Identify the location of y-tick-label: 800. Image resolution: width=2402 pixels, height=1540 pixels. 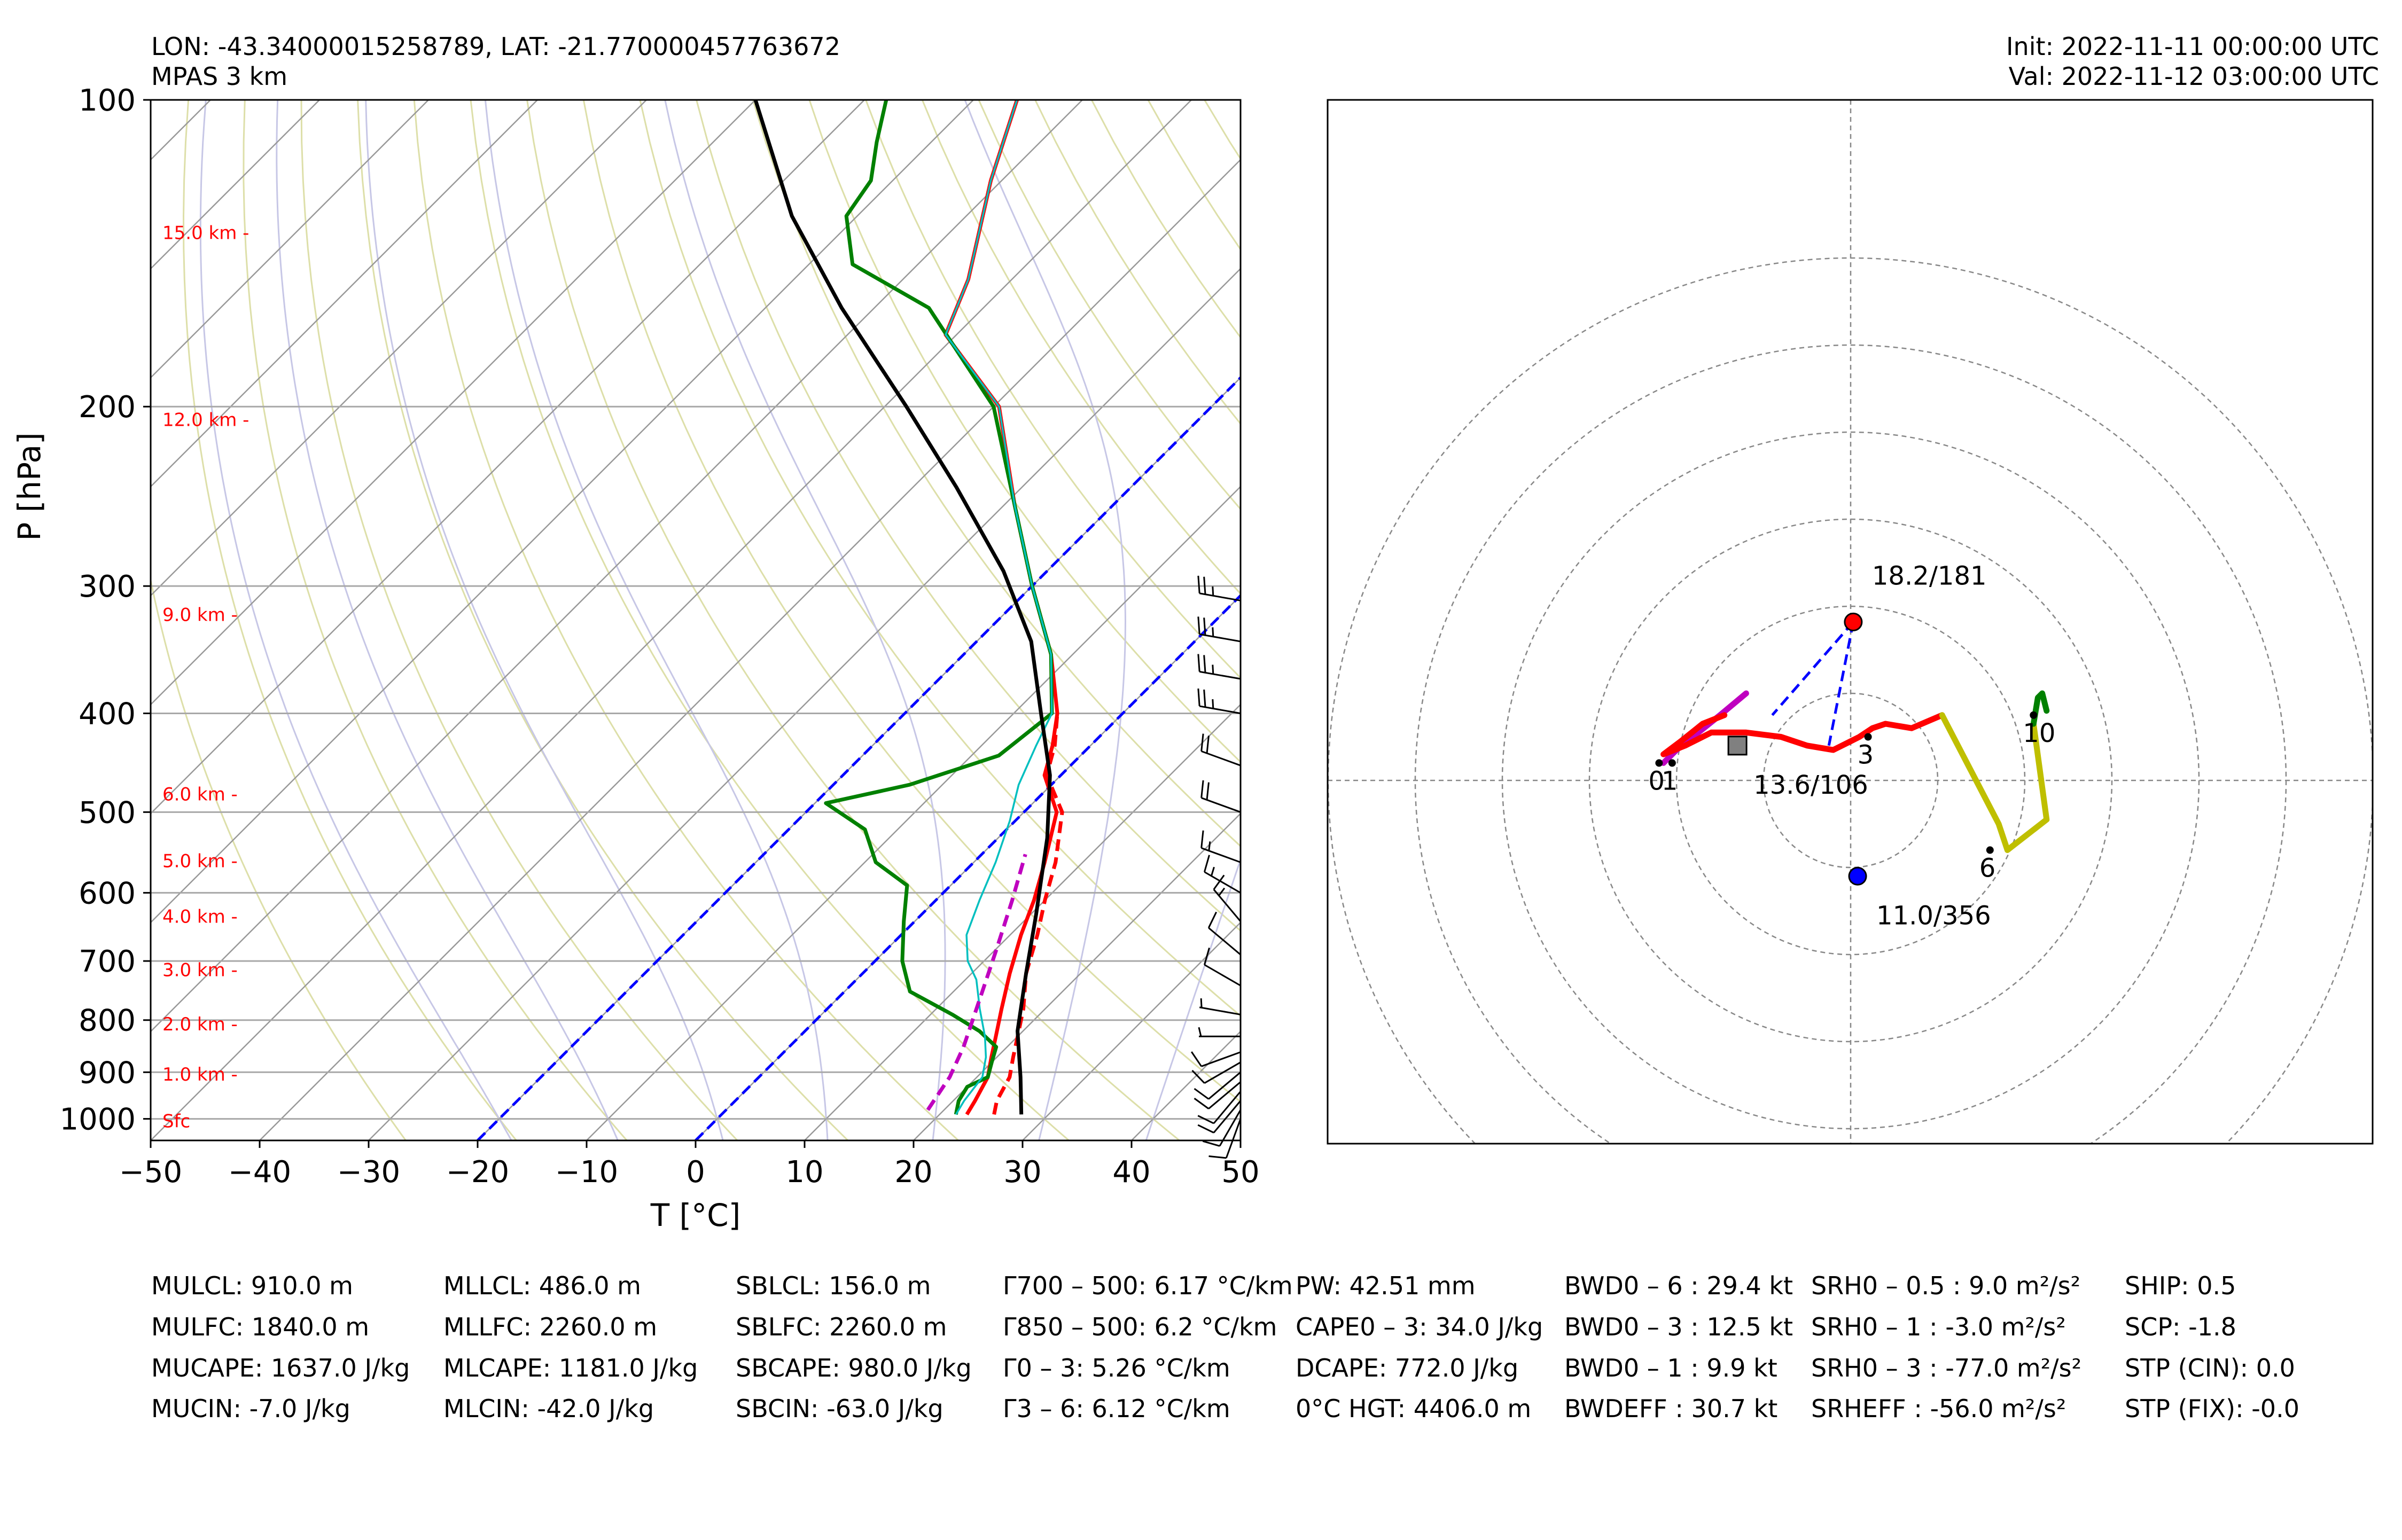
(107, 1021).